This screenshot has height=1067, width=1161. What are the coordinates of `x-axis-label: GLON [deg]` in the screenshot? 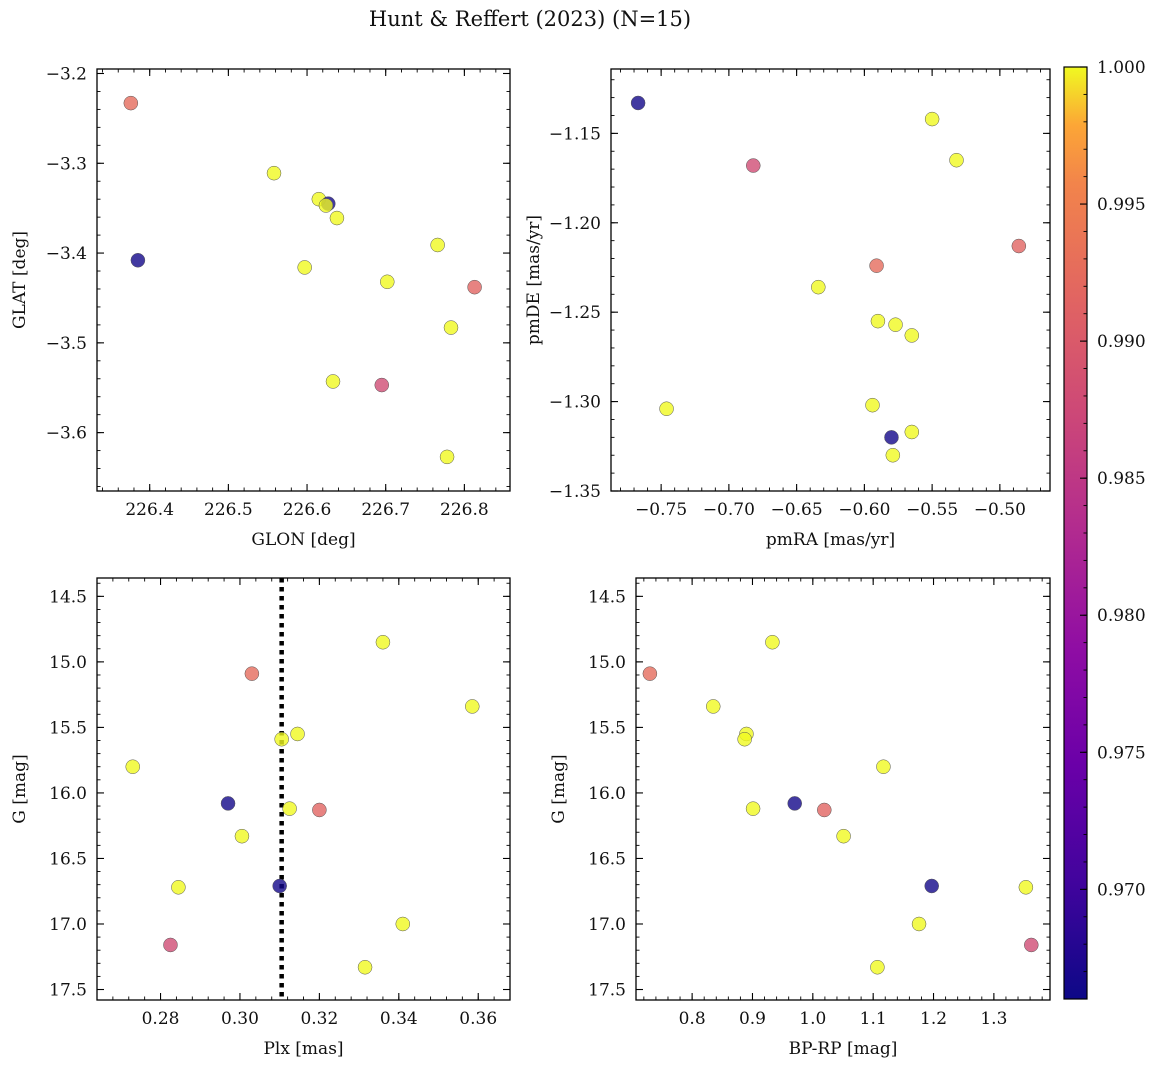 It's located at (303, 540).